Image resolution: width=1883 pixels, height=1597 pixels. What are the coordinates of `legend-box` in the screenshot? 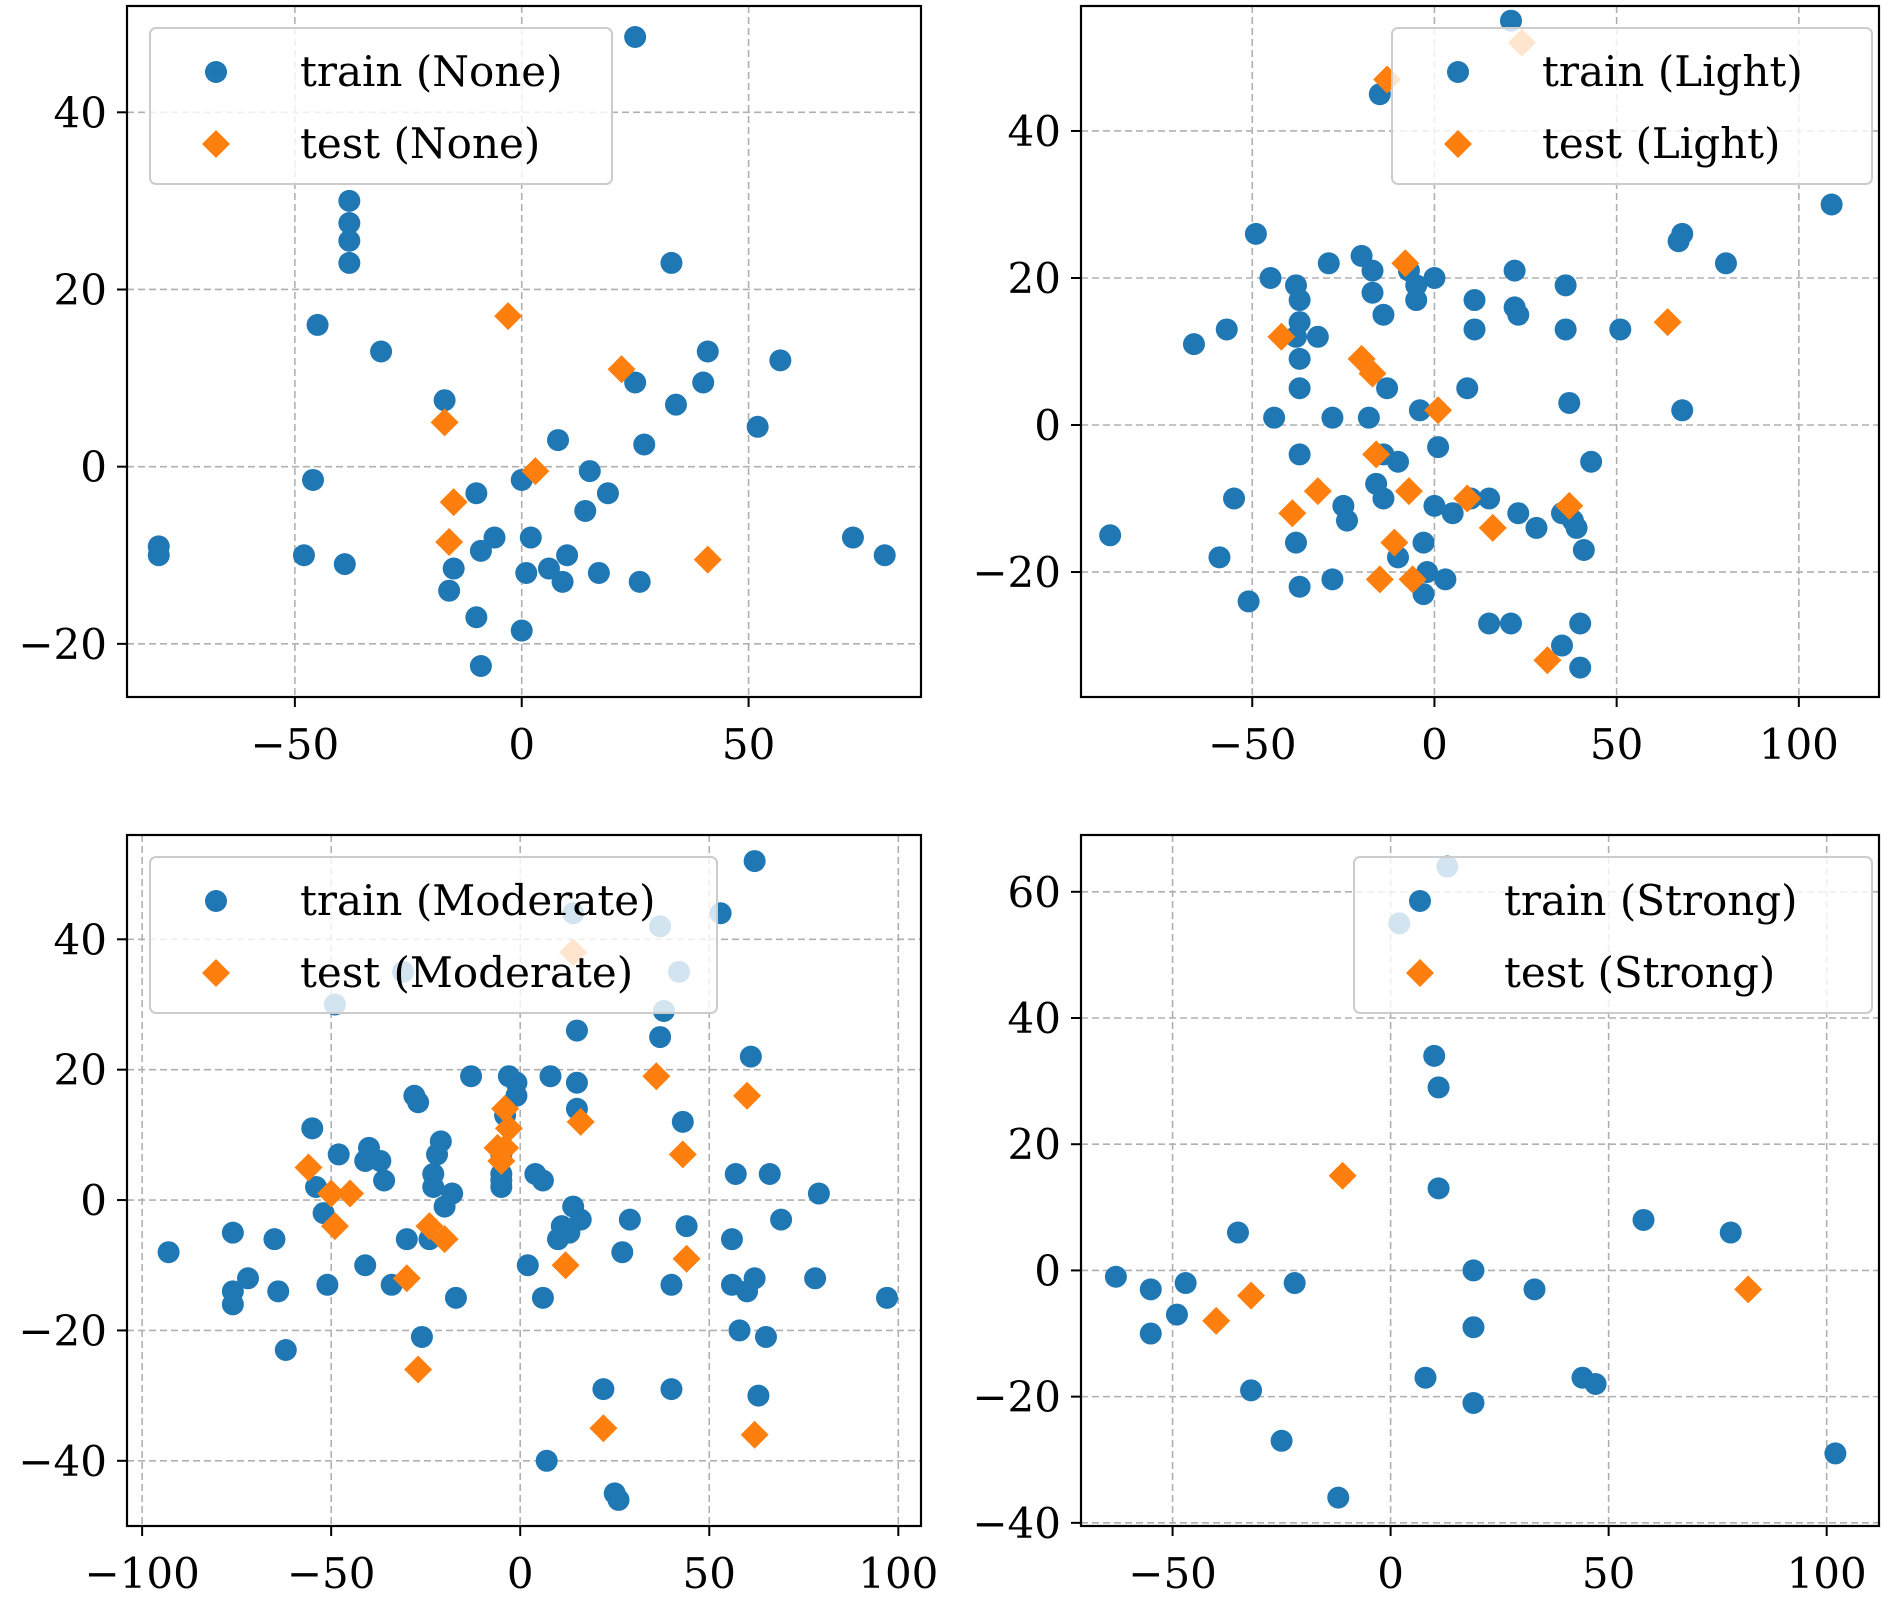 It's located at (381, 106).